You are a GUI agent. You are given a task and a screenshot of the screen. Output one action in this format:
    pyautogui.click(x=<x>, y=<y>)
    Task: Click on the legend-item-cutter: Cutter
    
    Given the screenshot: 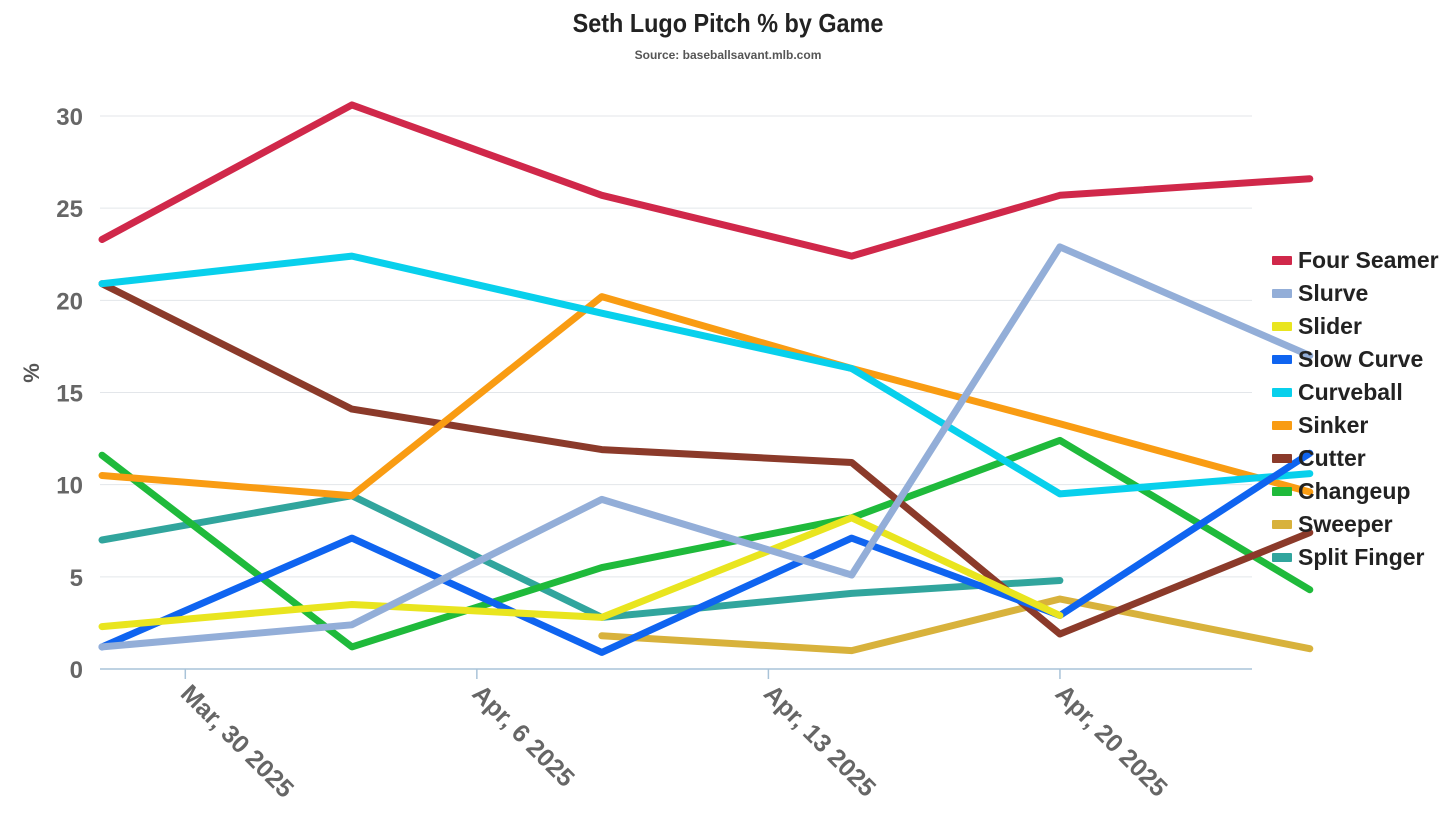 What is the action you would take?
    pyautogui.click(x=1355, y=458)
    